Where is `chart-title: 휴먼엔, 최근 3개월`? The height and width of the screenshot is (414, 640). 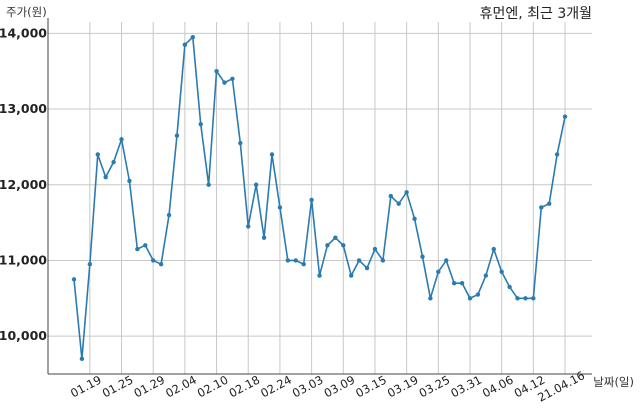 chart-title: 휴먼엔, 최근 3개월 is located at coordinates (536, 14).